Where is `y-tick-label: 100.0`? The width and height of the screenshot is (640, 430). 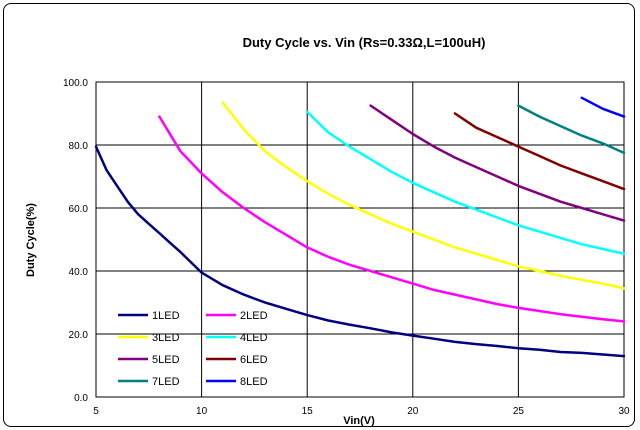 y-tick-label: 100.0 is located at coordinates (75, 83).